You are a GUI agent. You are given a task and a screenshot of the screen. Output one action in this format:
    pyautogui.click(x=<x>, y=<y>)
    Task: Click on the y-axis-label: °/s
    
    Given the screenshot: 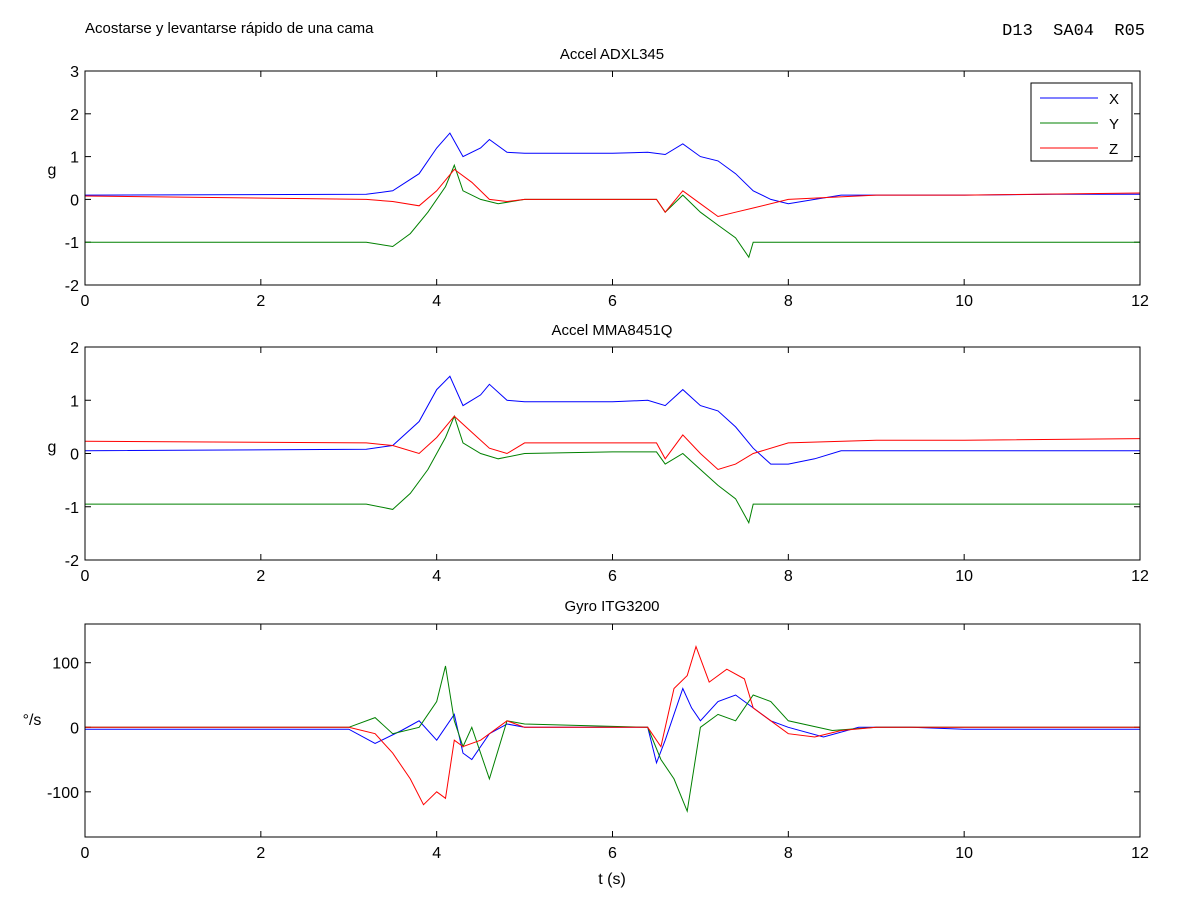 What is the action you would take?
    pyautogui.click(x=32, y=720)
    